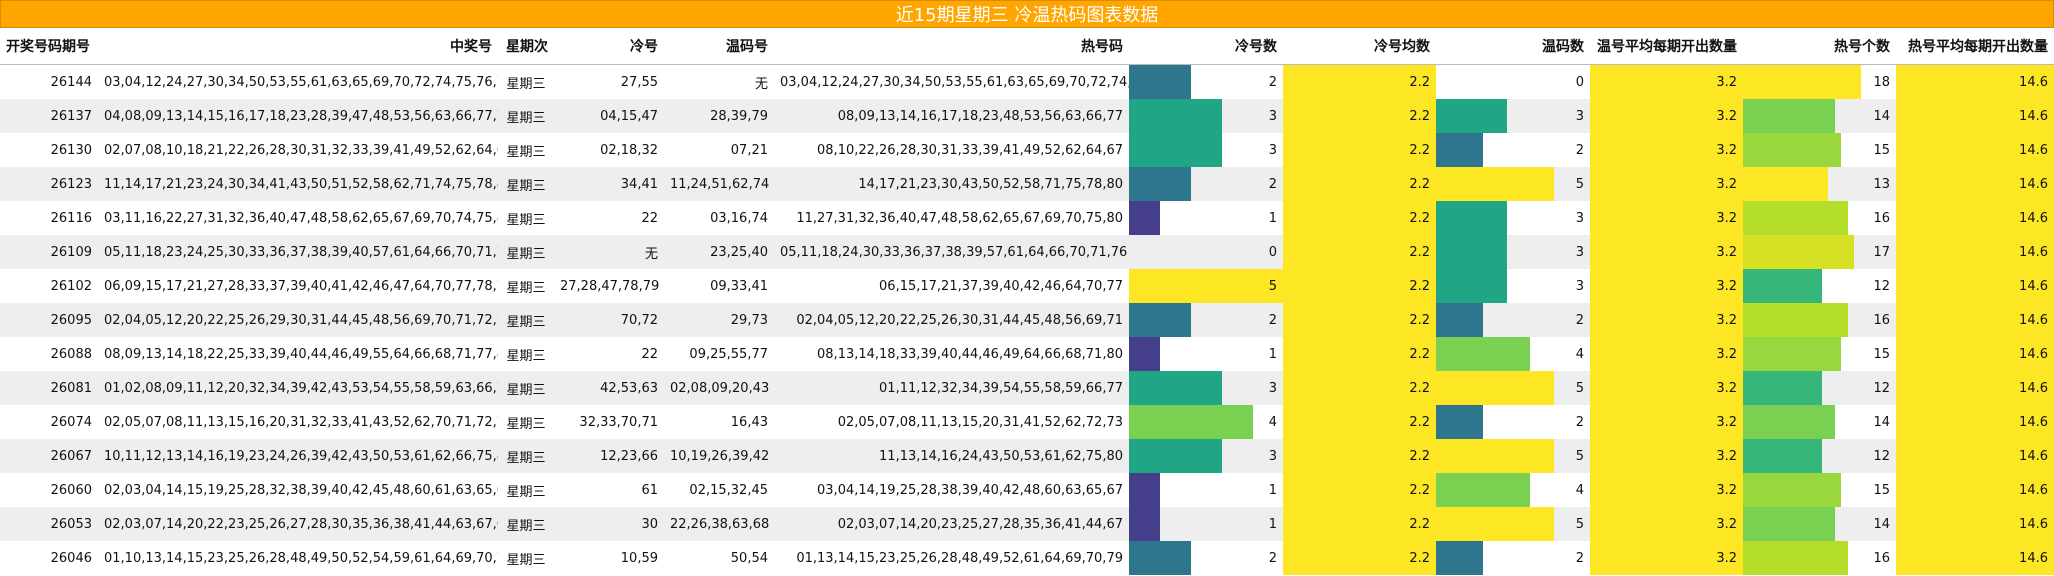 This screenshot has height=576, width=2054. What do you see at coordinates (1579, 456) in the screenshot?
I see `warm-count-value: 5` at bounding box center [1579, 456].